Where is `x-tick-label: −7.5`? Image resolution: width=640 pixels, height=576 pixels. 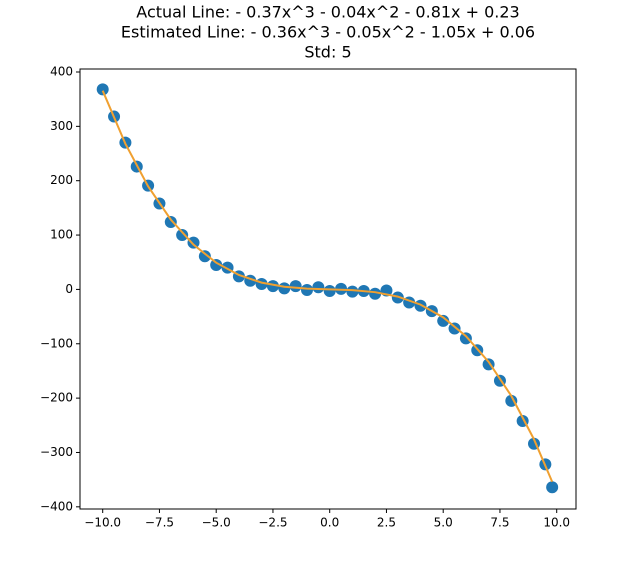 x-tick-label: −7.5 is located at coordinates (159, 523).